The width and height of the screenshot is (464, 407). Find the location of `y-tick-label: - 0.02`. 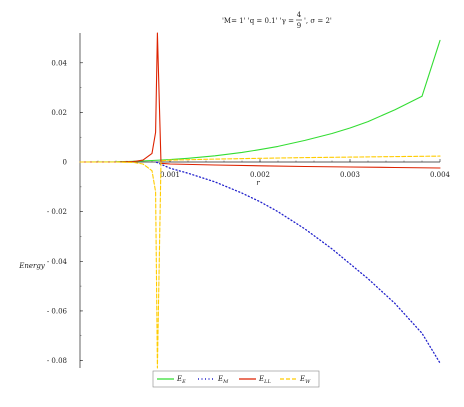

y-tick-label: - 0.02 is located at coordinates (57, 212).